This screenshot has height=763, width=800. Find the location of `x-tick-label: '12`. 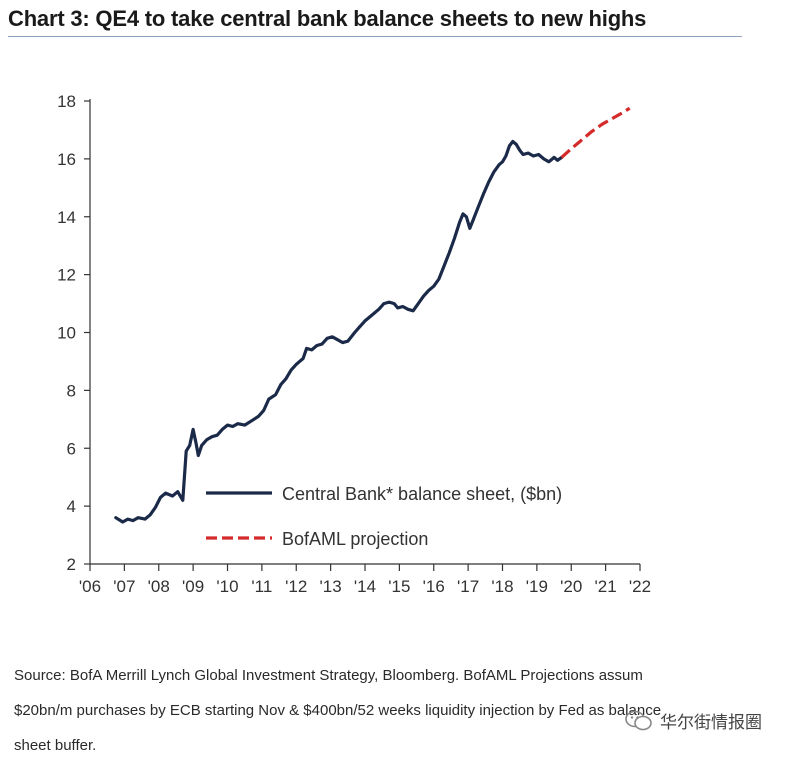

x-tick-label: '12 is located at coordinates (296, 586).